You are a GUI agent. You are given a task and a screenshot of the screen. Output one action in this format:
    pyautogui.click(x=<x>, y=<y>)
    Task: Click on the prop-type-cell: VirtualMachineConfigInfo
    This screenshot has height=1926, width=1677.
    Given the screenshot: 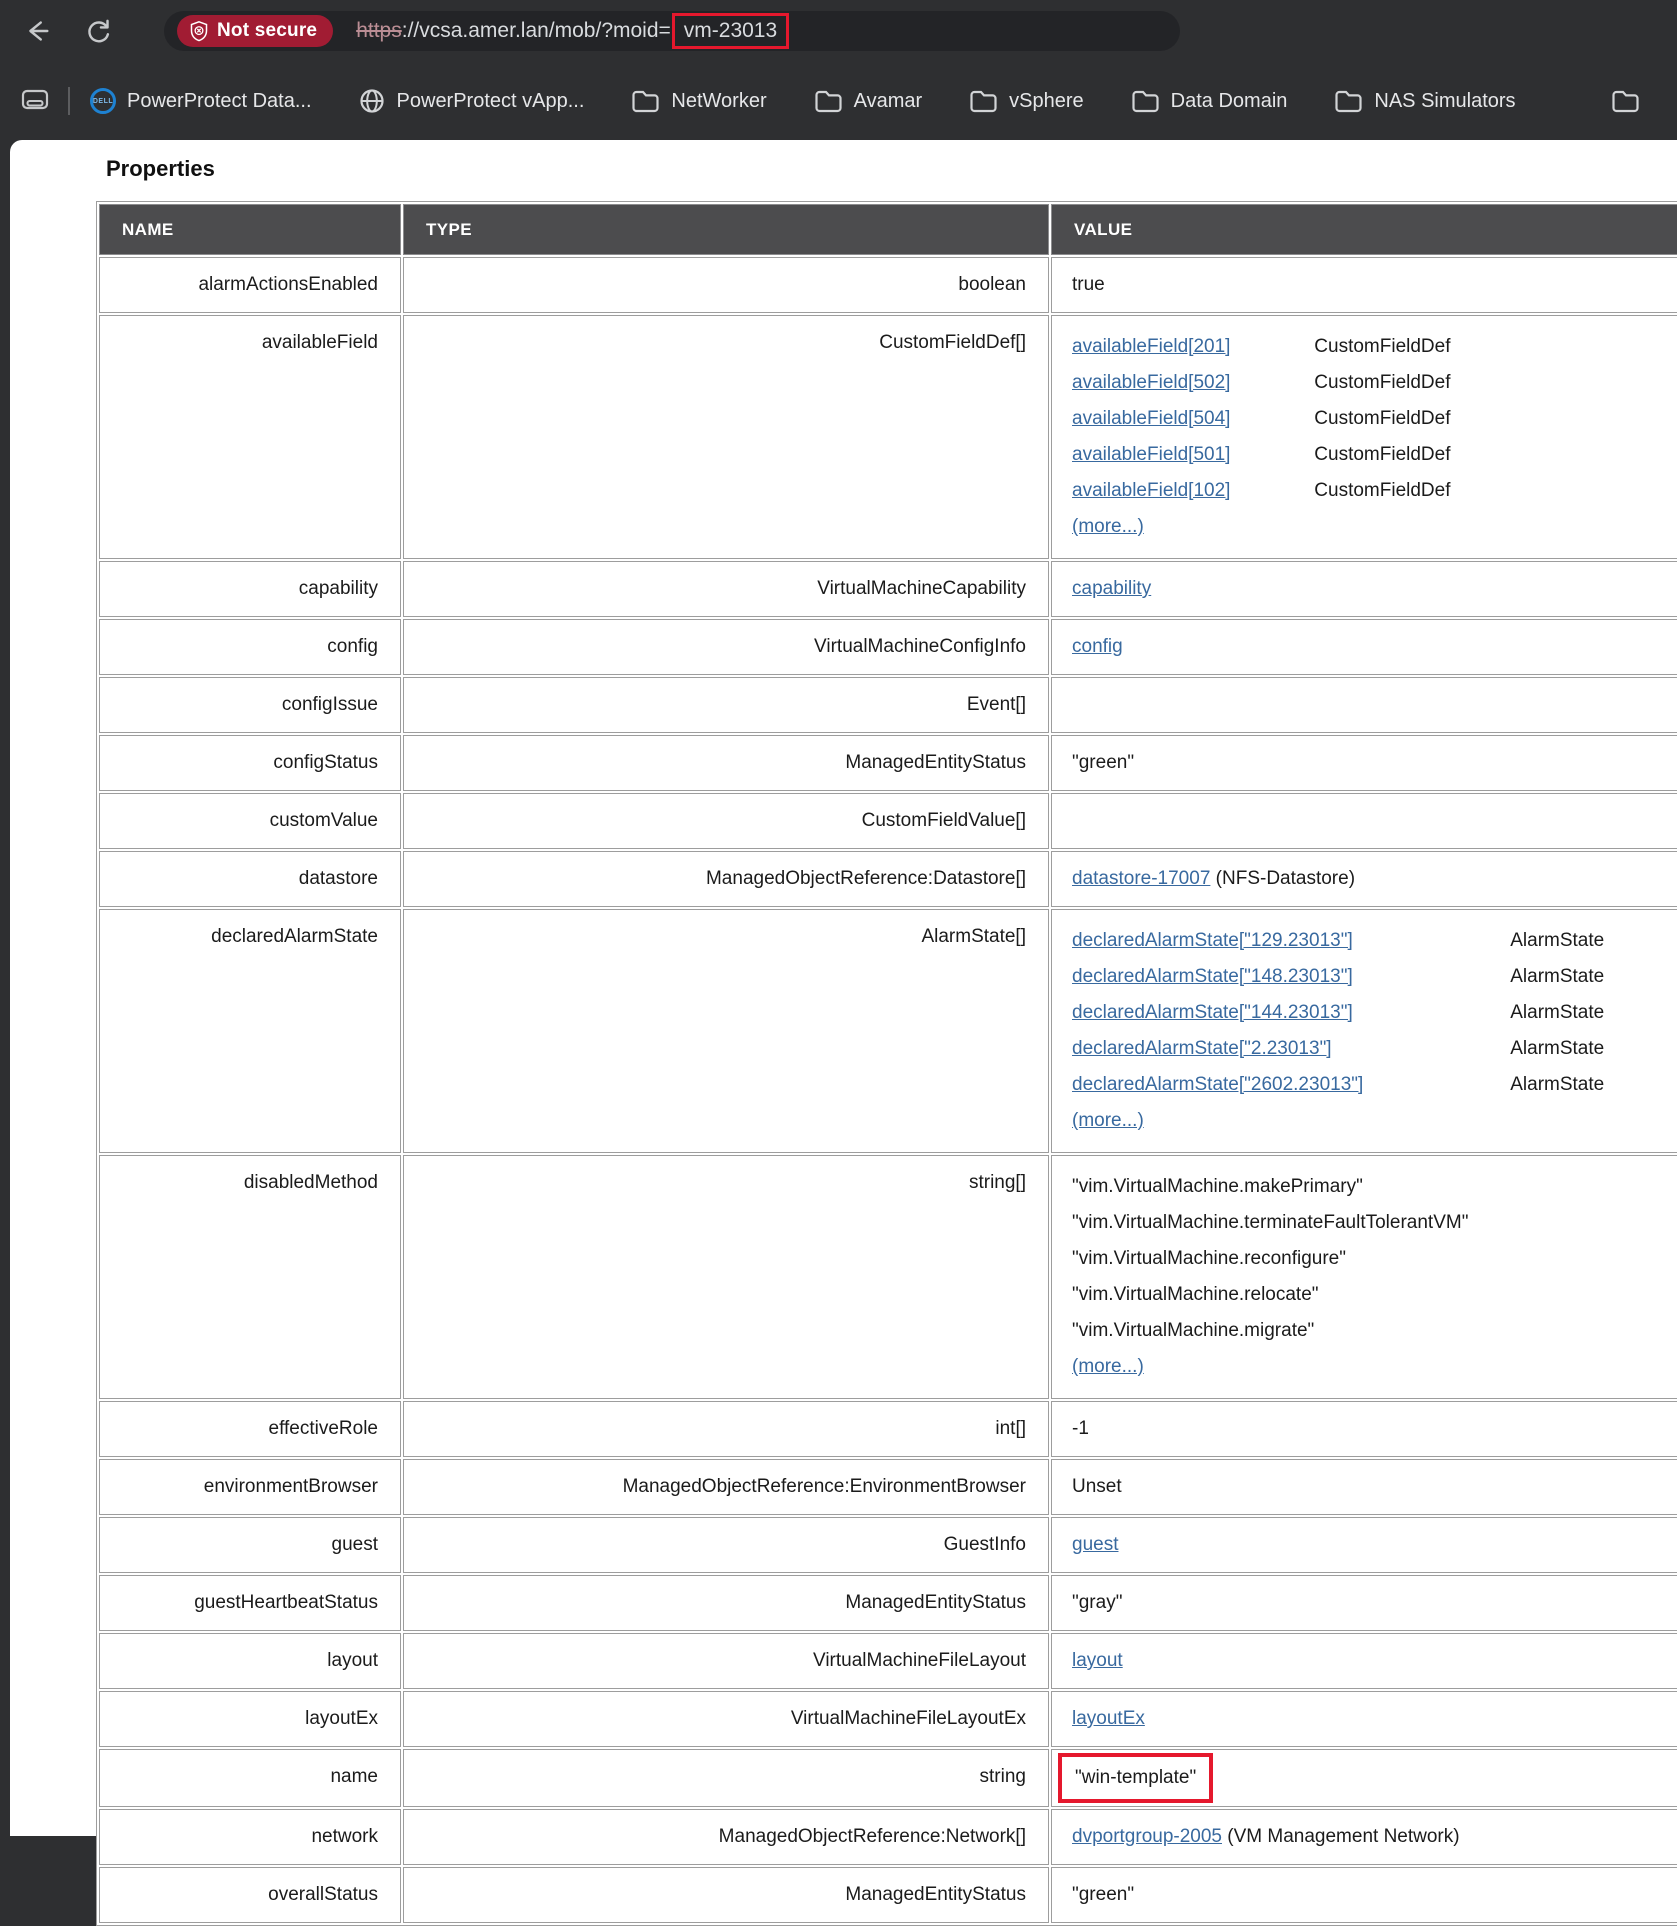 What is the action you would take?
    pyautogui.click(x=726, y=647)
    